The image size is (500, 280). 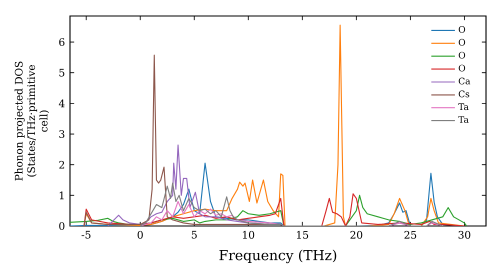 What do you see at coordinates (410, 234) in the screenshot?
I see `x-tick-label: 25` at bounding box center [410, 234].